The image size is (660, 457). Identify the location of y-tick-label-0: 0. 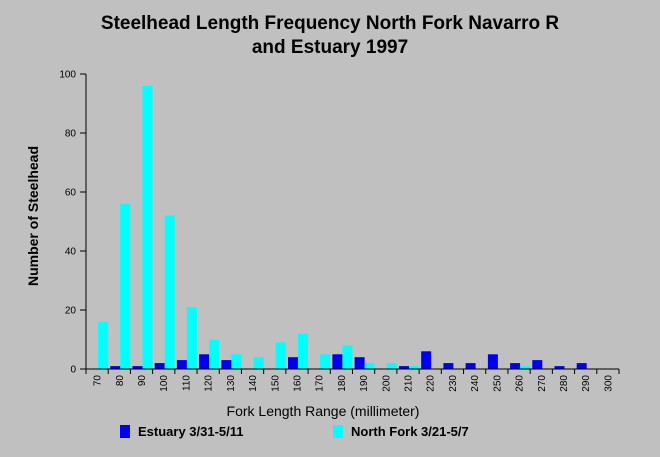
(73, 370).